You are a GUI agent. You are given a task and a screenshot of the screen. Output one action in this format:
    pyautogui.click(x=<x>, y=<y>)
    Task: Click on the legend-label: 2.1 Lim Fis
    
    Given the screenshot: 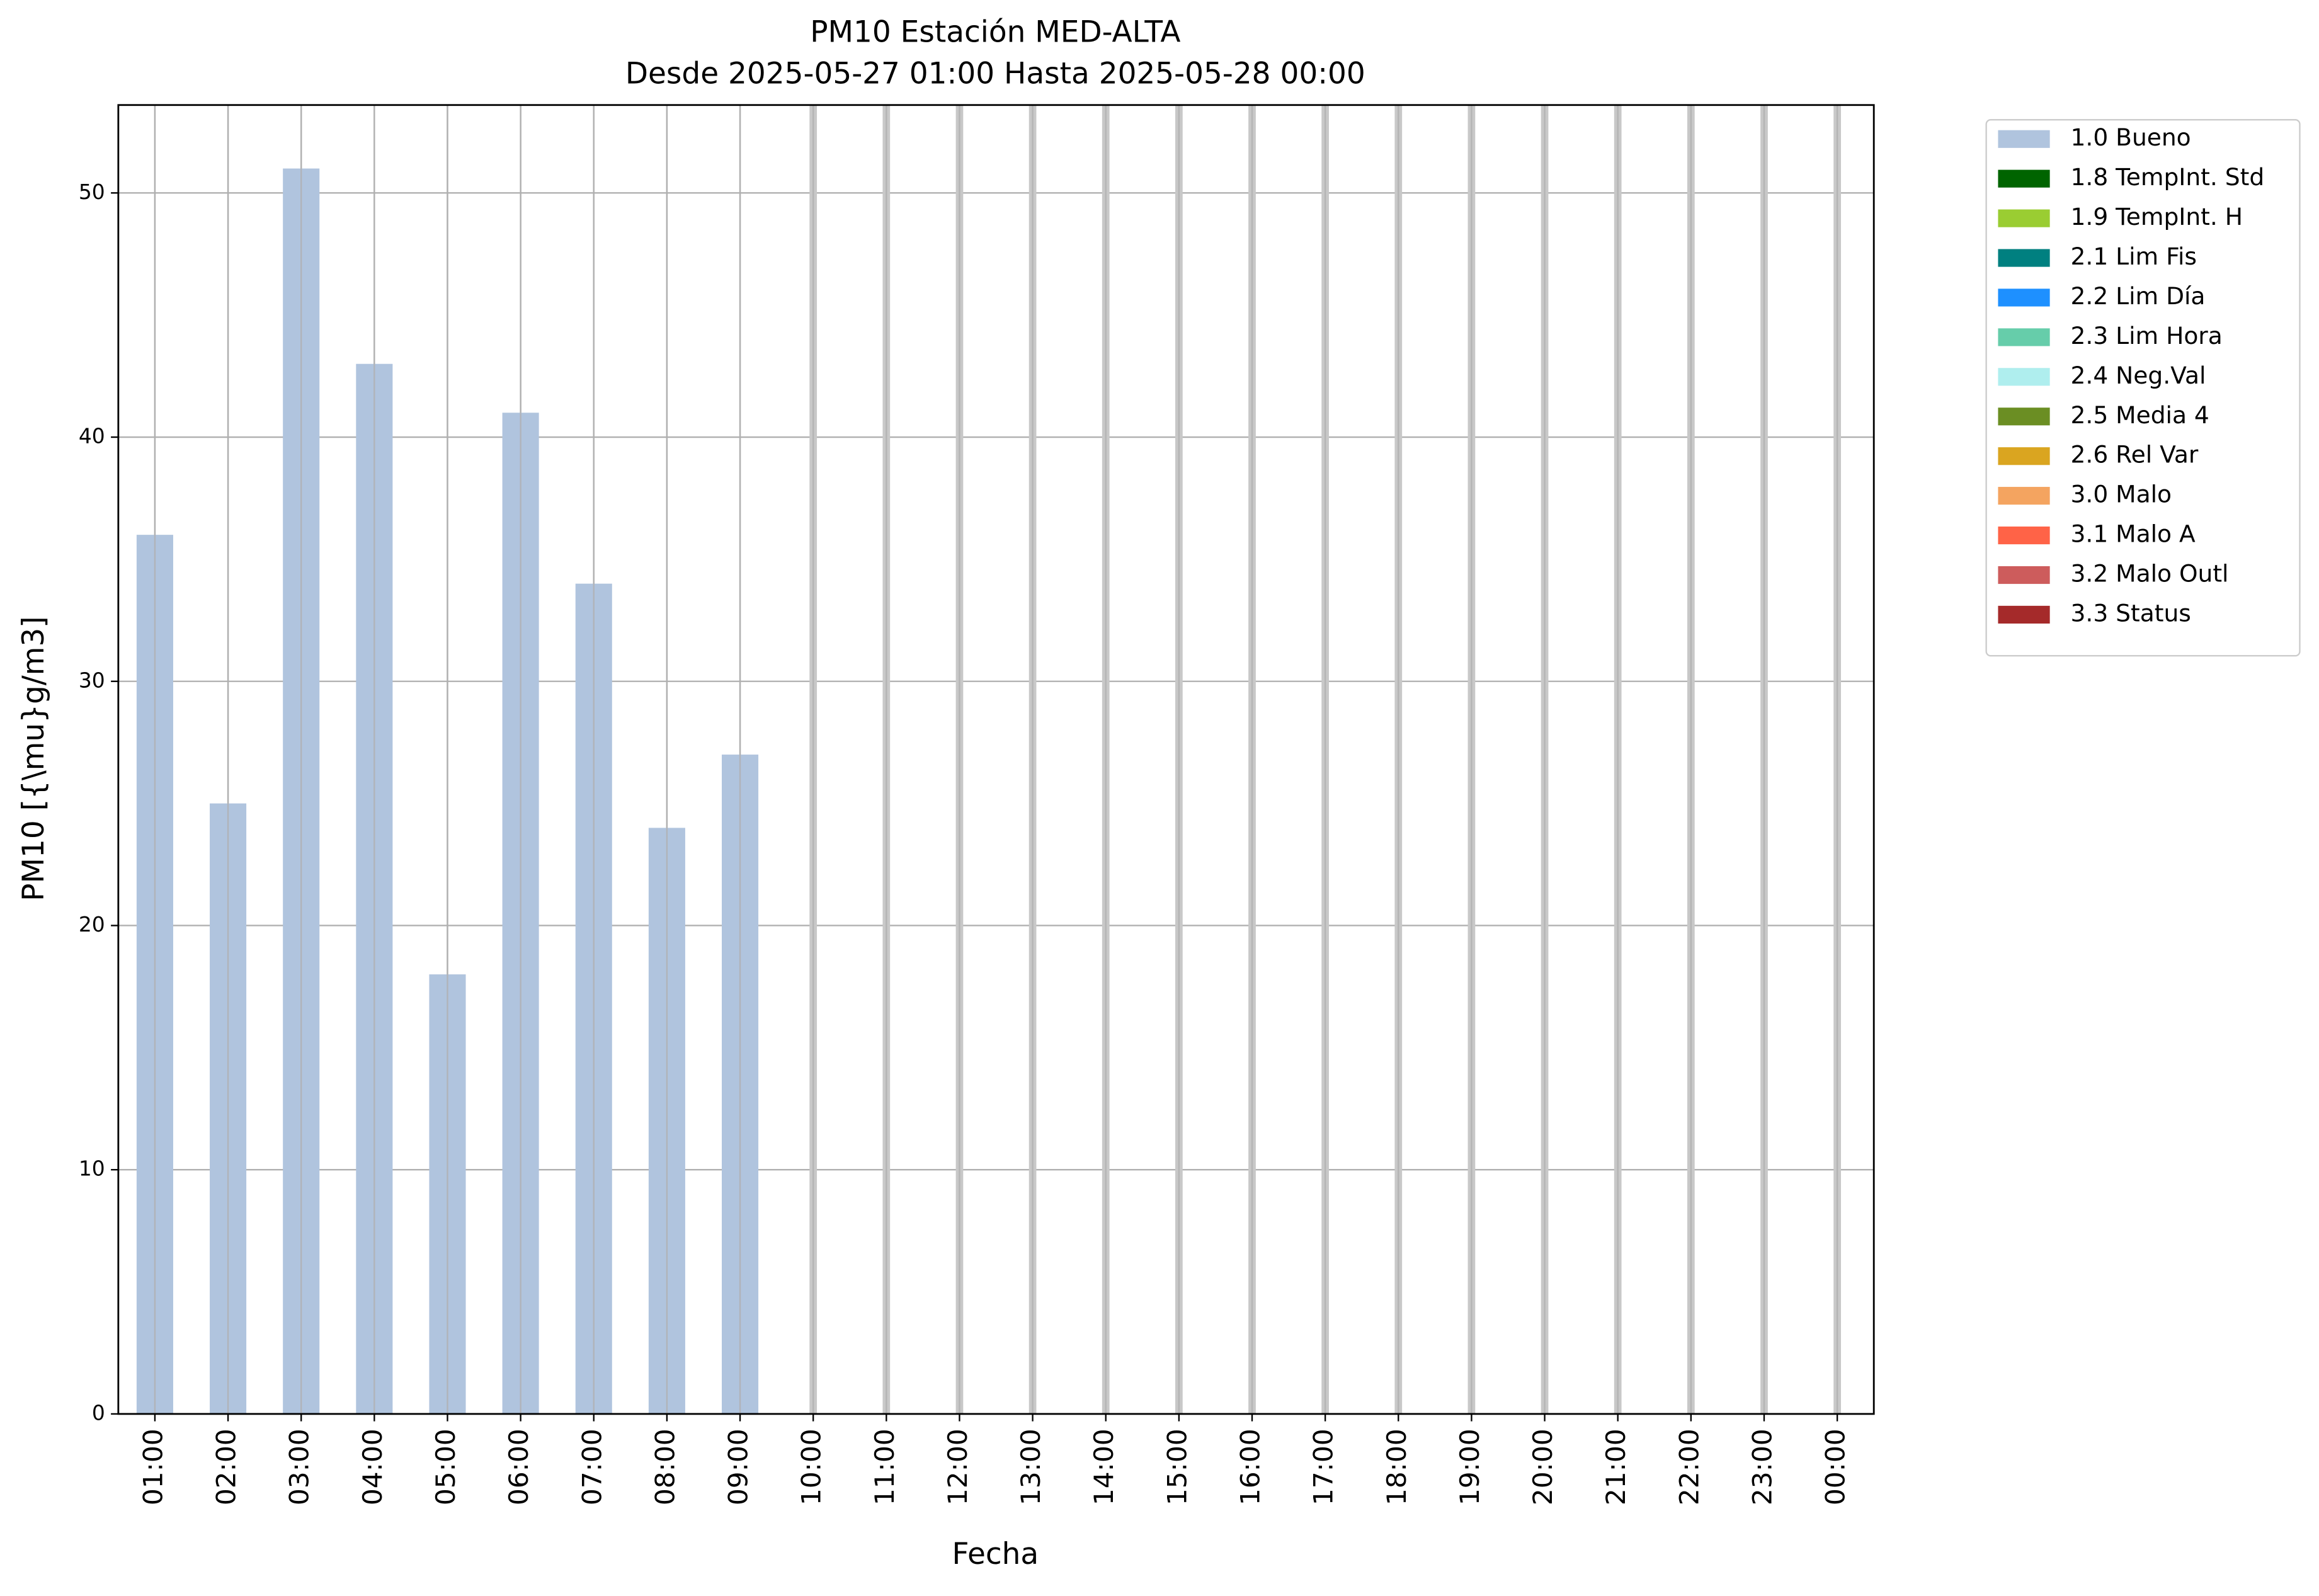 What is the action you would take?
    pyautogui.click(x=2134, y=256)
    